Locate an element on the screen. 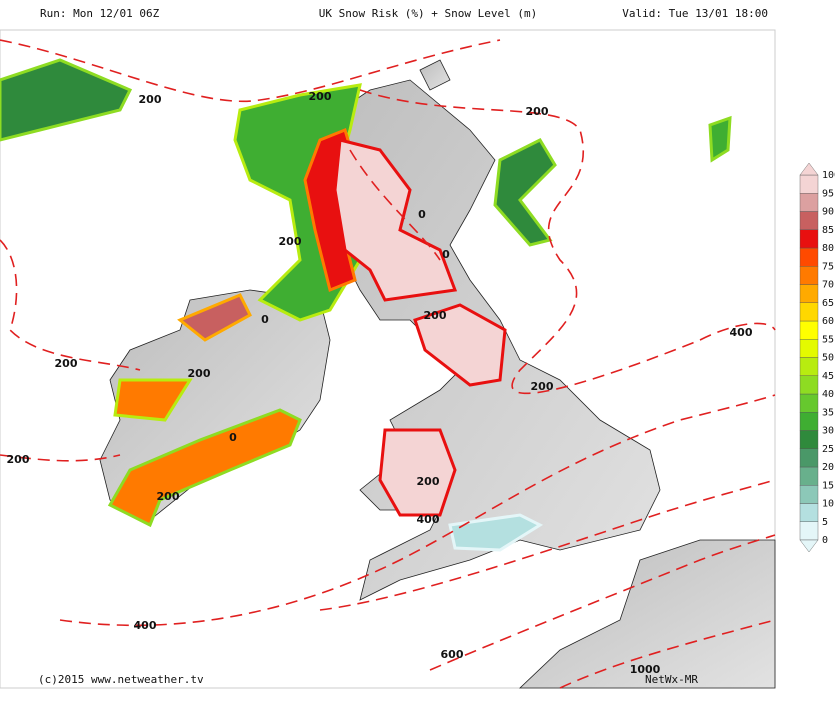 The height and width of the screenshot is (719, 835). colorbar-tick-label: 100 is located at coordinates (828, 175).